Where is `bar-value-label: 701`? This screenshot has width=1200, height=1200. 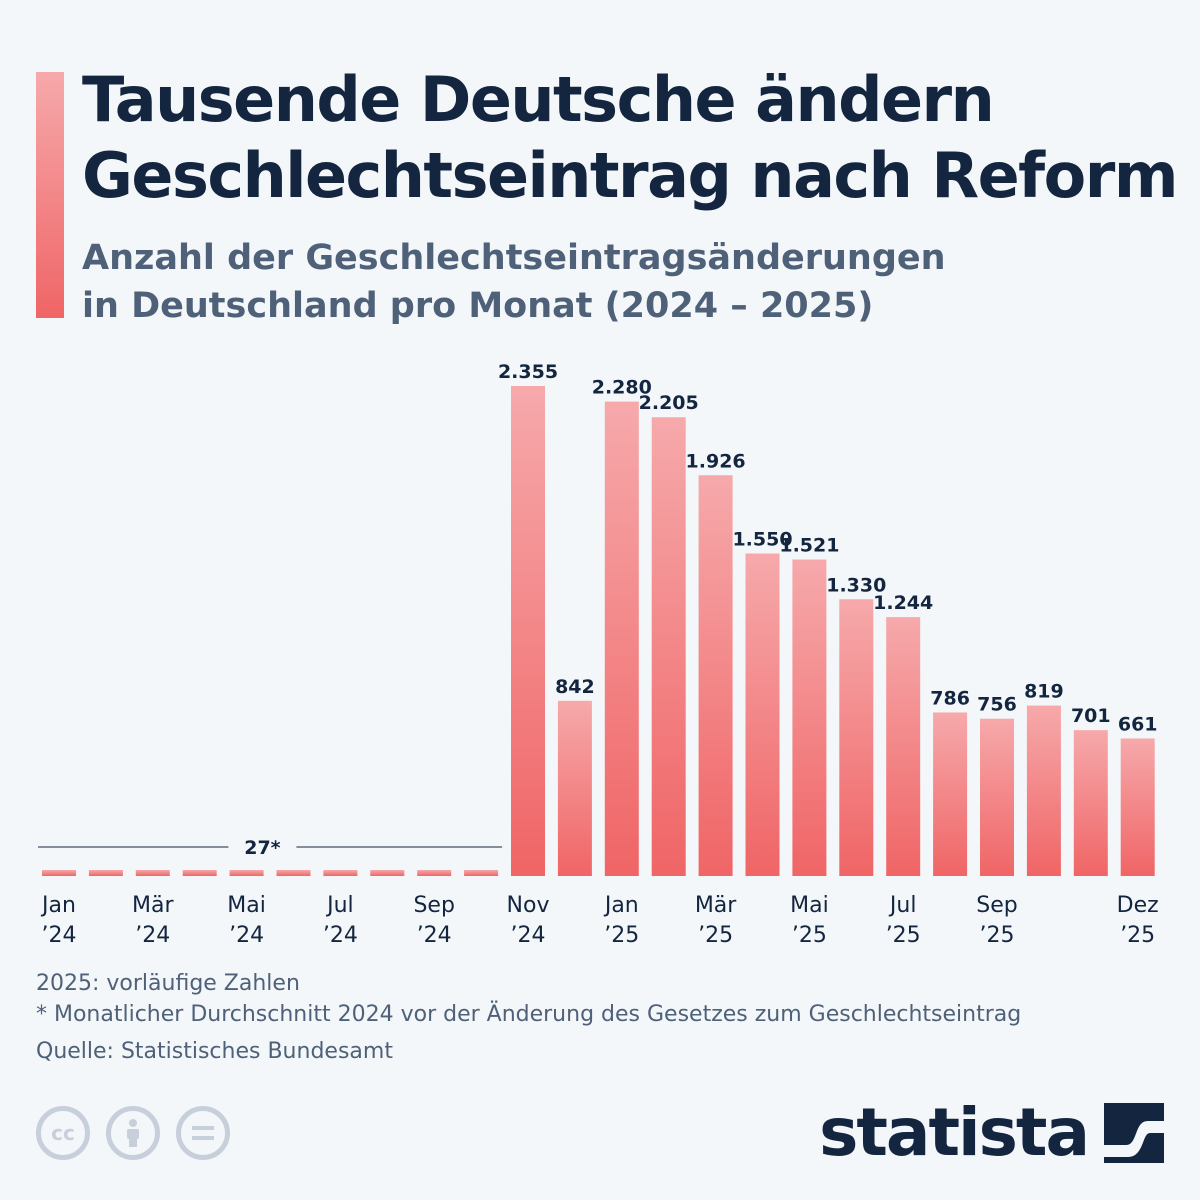 bar-value-label: 701 is located at coordinates (1091, 716).